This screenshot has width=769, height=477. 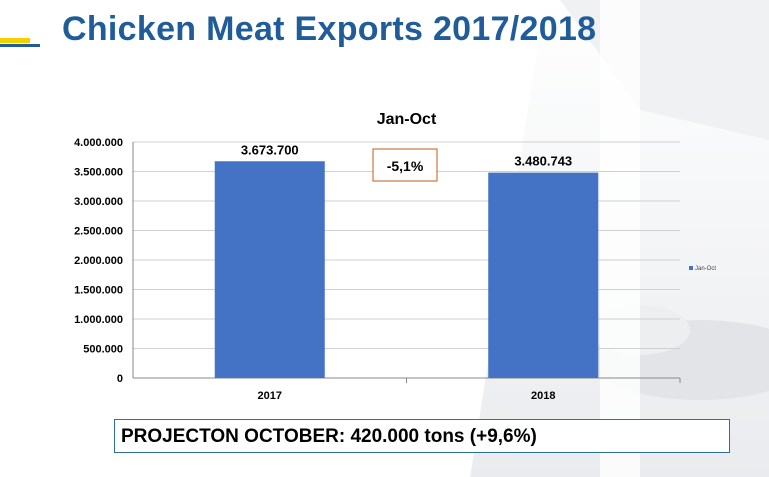 I want to click on data-label: 3.673.700, so click(x=270, y=149).